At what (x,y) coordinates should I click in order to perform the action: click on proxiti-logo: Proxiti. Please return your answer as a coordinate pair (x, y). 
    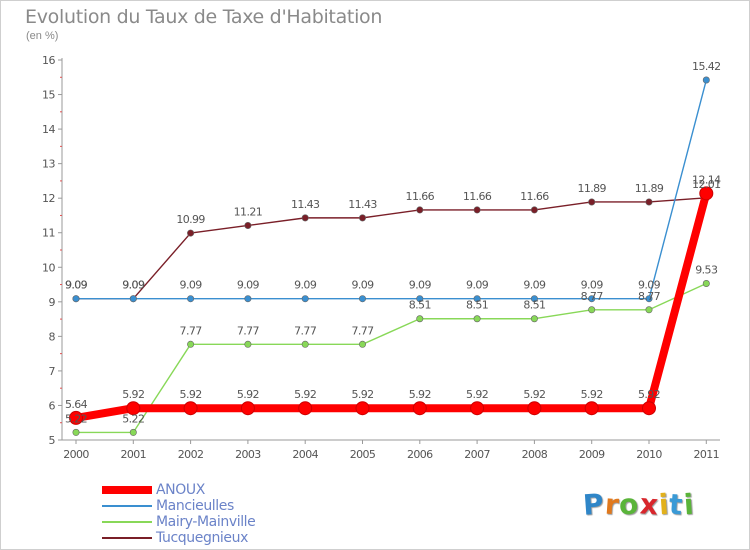
    Looking at the image, I should click on (639, 504).